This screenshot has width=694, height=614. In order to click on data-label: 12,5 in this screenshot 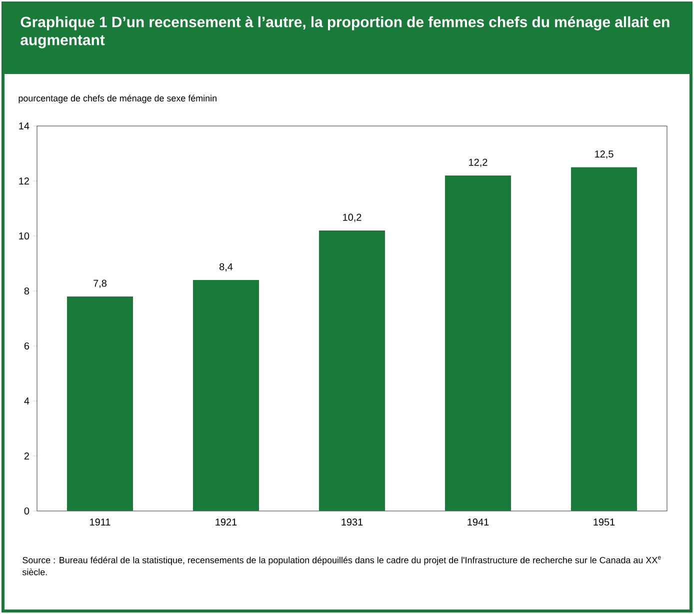, I will do `click(604, 154)`.